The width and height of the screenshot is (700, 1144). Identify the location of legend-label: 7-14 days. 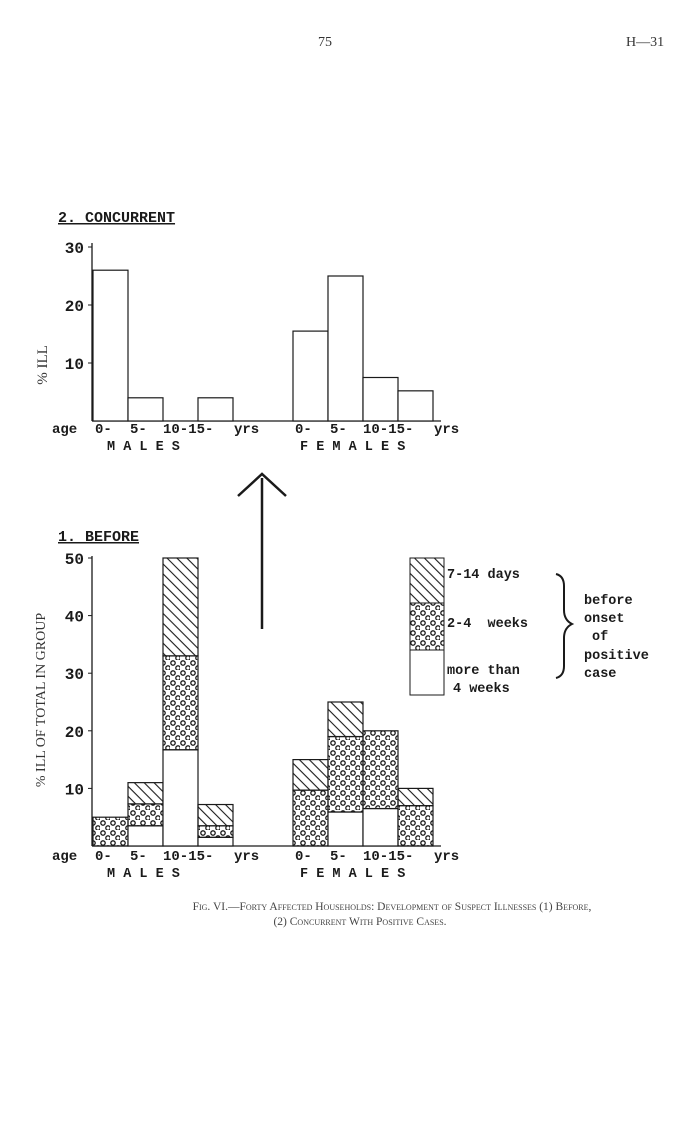
(483, 575).